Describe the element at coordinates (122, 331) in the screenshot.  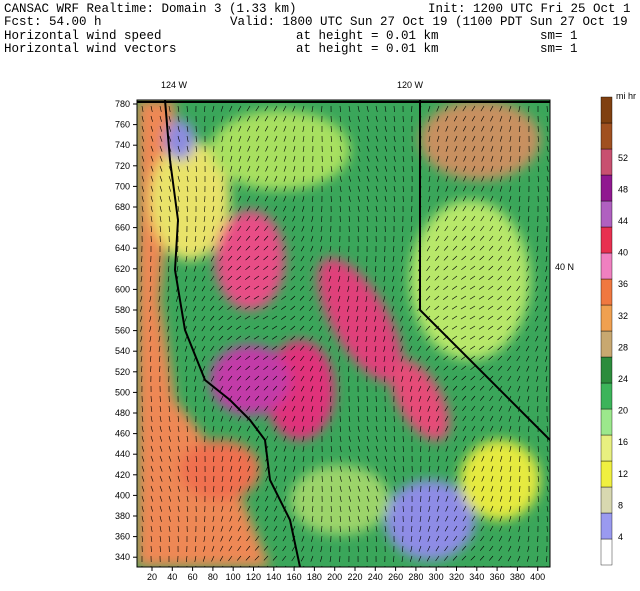
I see `y-axis-label: 560` at that location.